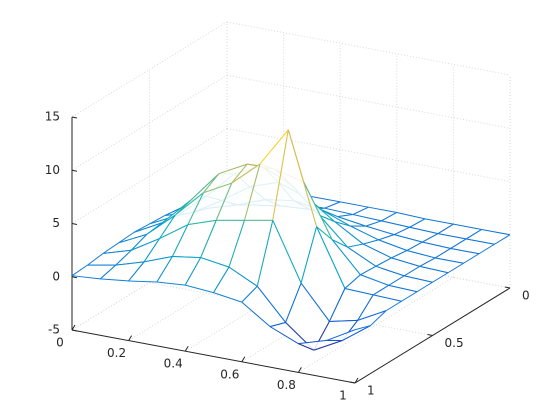 This screenshot has width=560, height=420. Describe the element at coordinates (54, 330) in the screenshot. I see `z-tick-label: -5` at that location.